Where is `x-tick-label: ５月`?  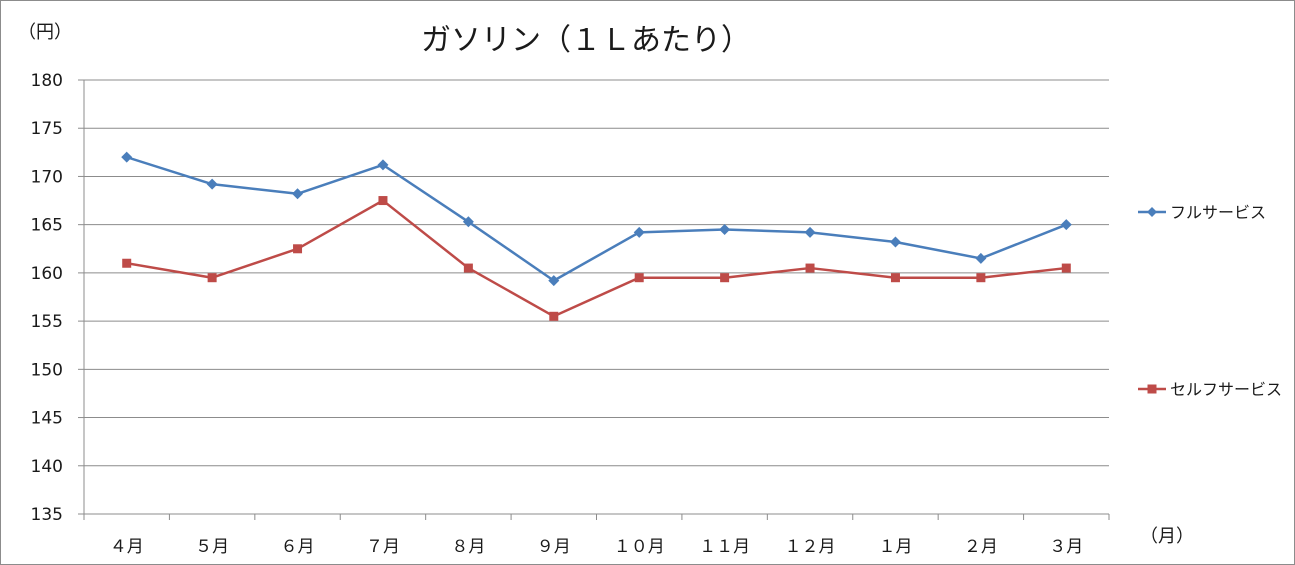
x-tick-label: ５月 is located at coordinates (212, 547).